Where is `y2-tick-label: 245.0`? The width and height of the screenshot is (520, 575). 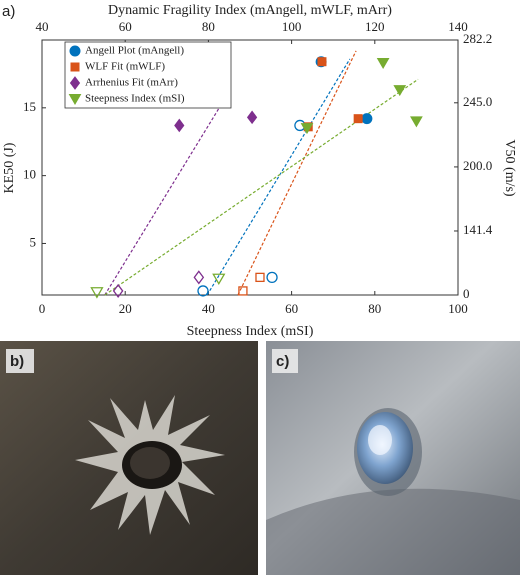
y2-tick-label: 245.0 is located at coordinates (477, 101).